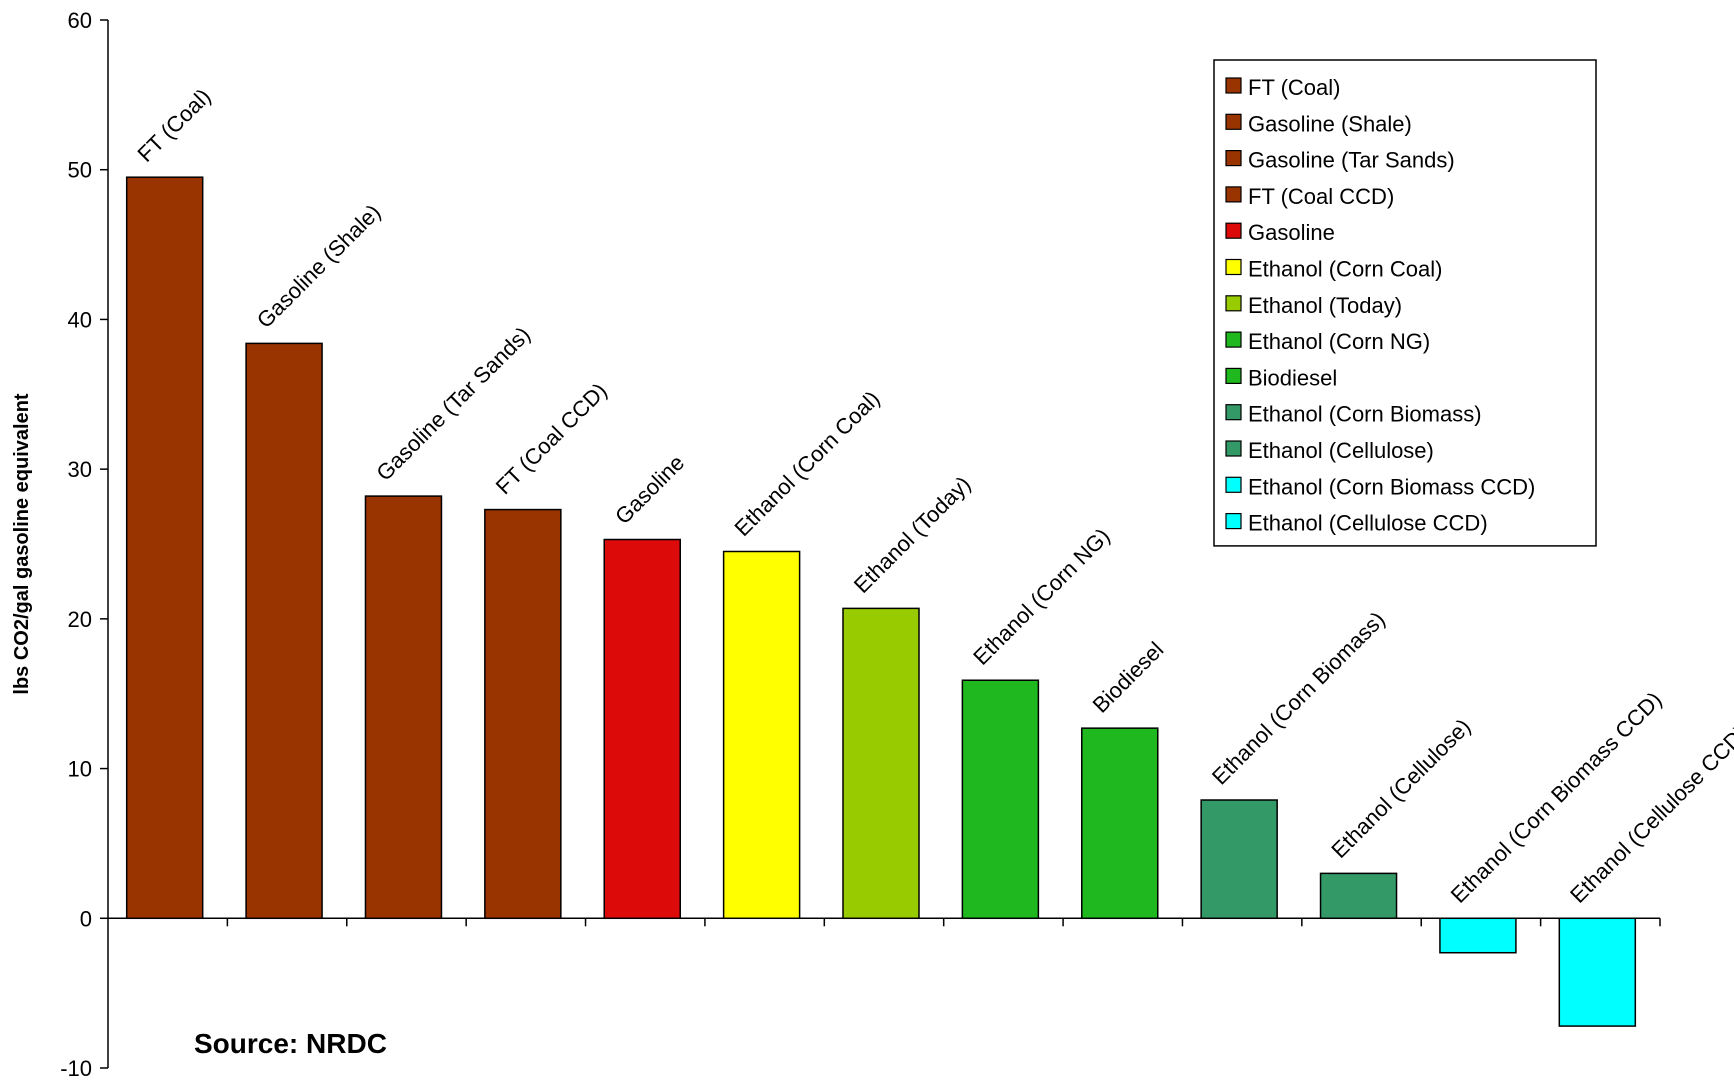  What do you see at coordinates (80, 170) in the screenshot?
I see `y-tick-label: 50` at bounding box center [80, 170].